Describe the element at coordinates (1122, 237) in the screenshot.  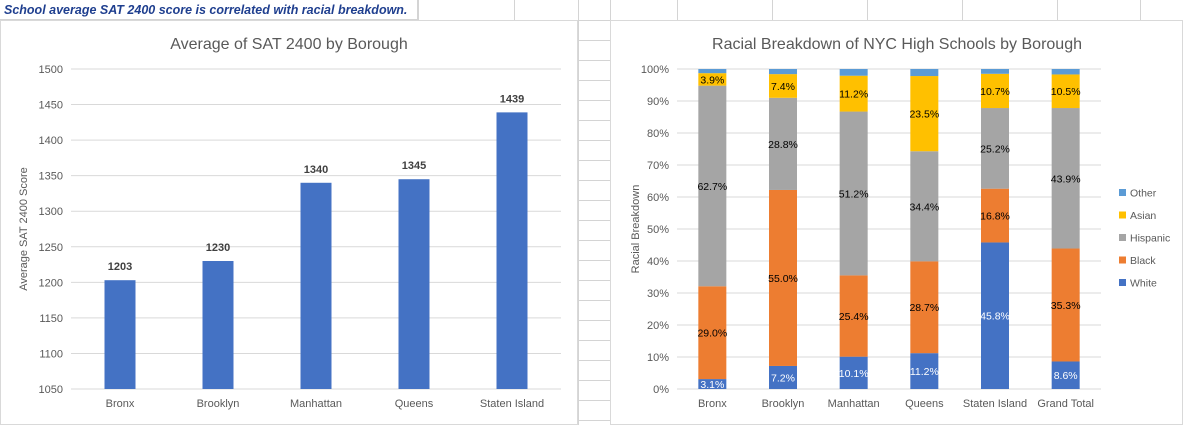
I see `legend-swatch-hispanic` at that location.